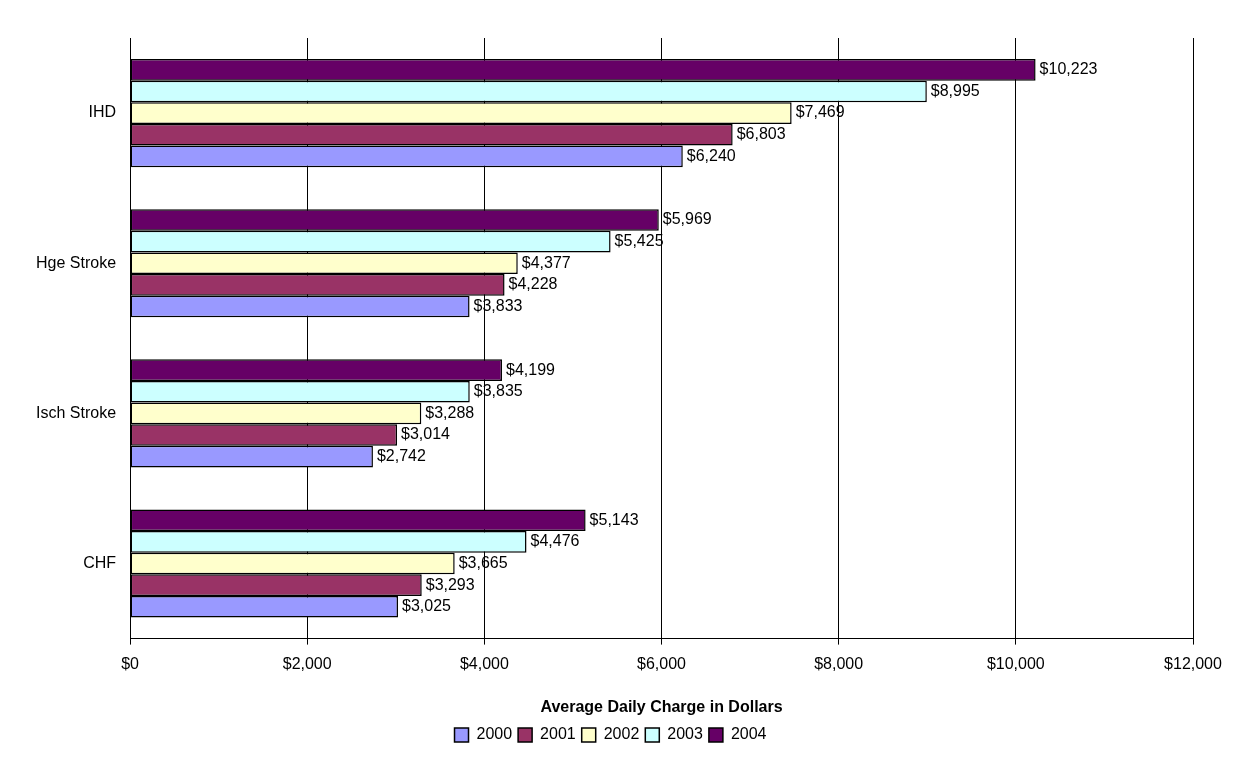 The width and height of the screenshot is (1251, 771). What do you see at coordinates (307, 663) in the screenshot?
I see `x-tick-label: $2,000` at bounding box center [307, 663].